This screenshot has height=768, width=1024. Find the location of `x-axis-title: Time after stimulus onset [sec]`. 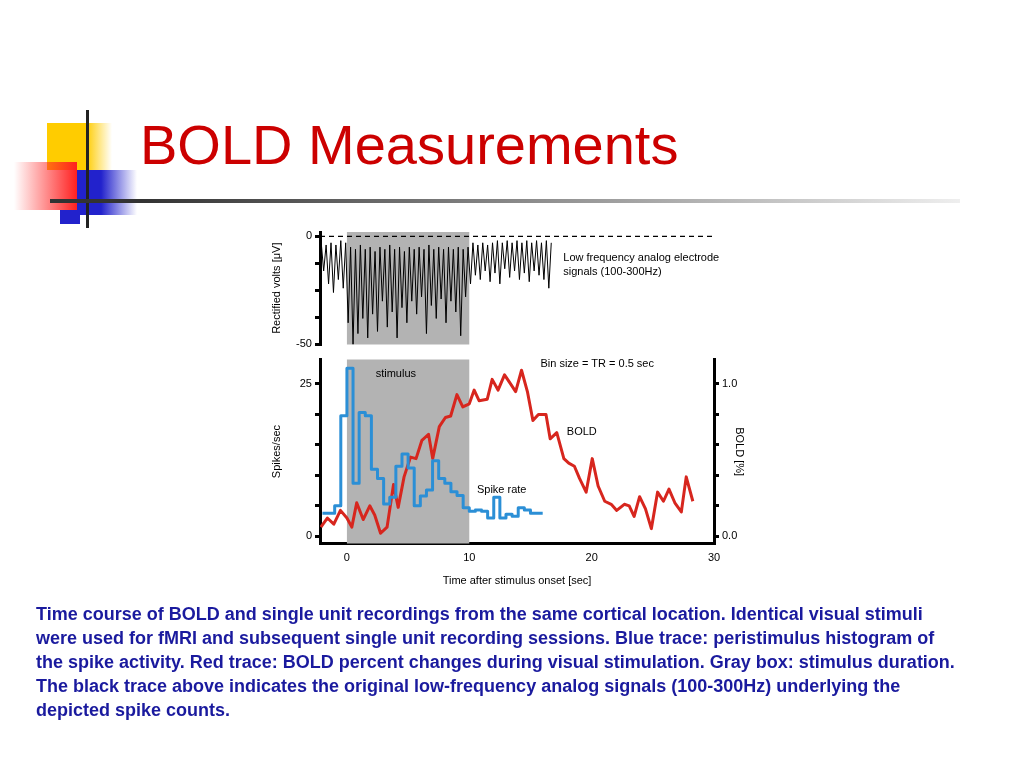

x-axis-title: Time after stimulus onset [sec] is located at coordinates (517, 580).